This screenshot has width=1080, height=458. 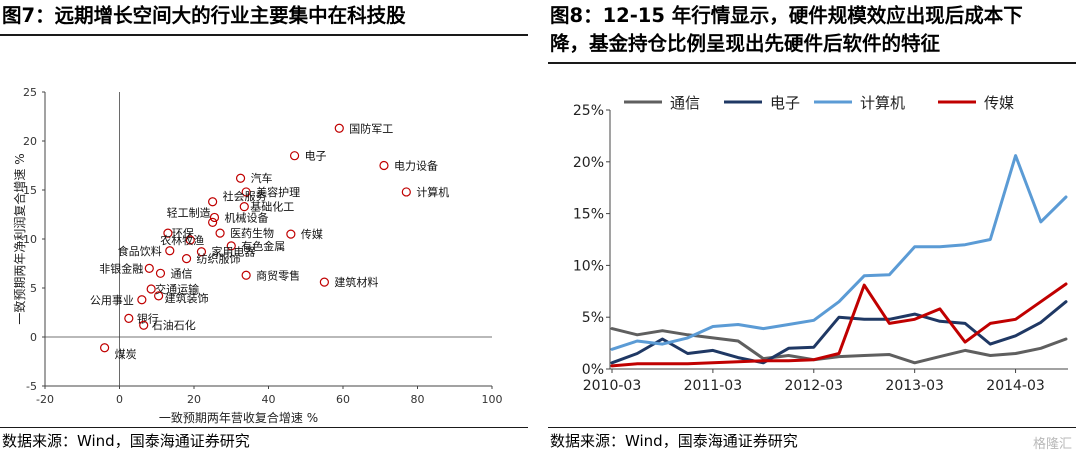 What do you see at coordinates (269, 399) in the screenshot?
I see `x-tick-label: 40` at bounding box center [269, 399].